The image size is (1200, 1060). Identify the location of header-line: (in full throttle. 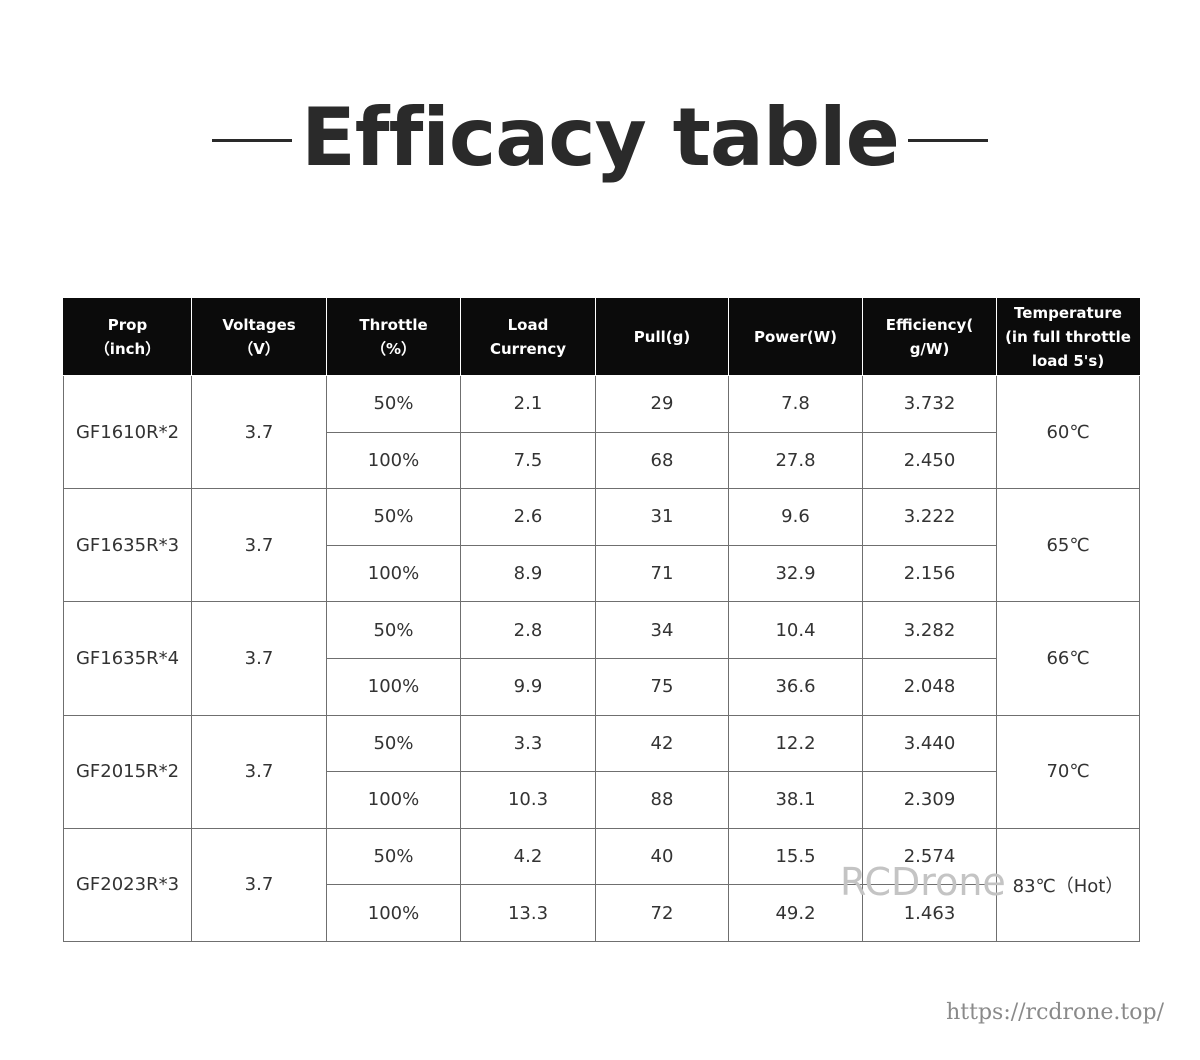
(1068, 337).